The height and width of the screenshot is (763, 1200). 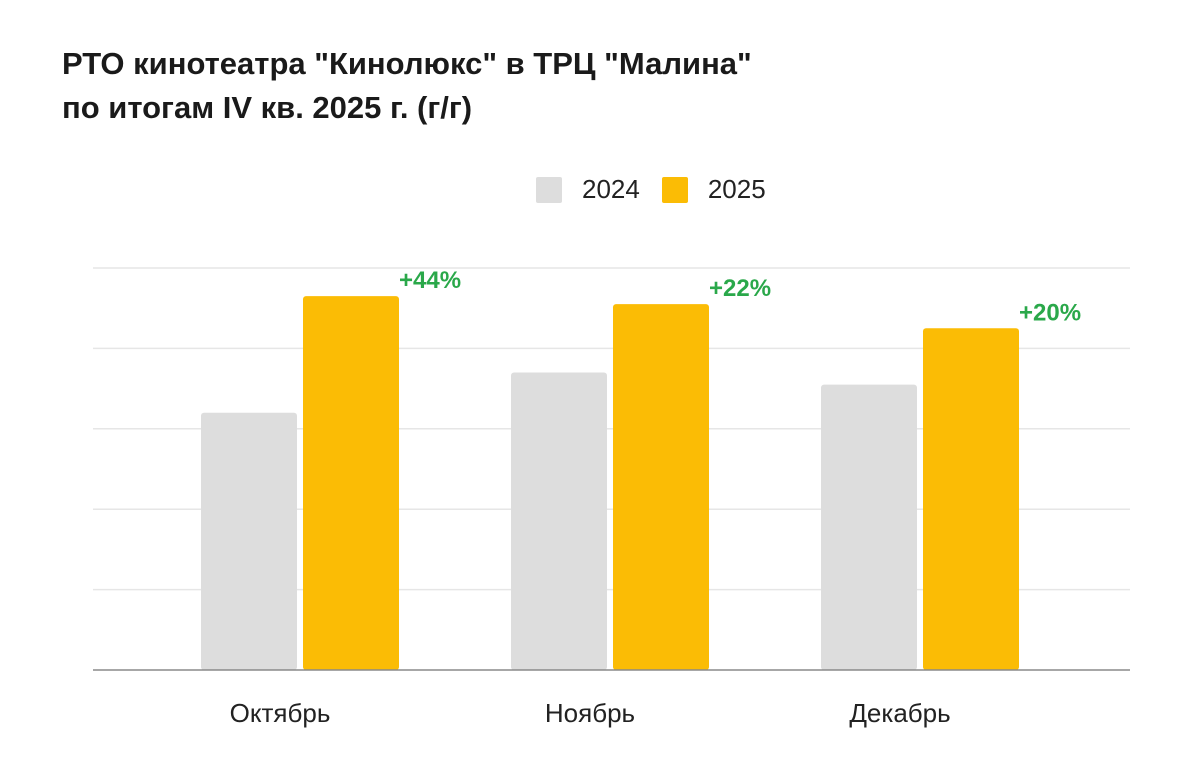 What do you see at coordinates (674, 189) in the screenshot?
I see `legend-swatch-2025` at bounding box center [674, 189].